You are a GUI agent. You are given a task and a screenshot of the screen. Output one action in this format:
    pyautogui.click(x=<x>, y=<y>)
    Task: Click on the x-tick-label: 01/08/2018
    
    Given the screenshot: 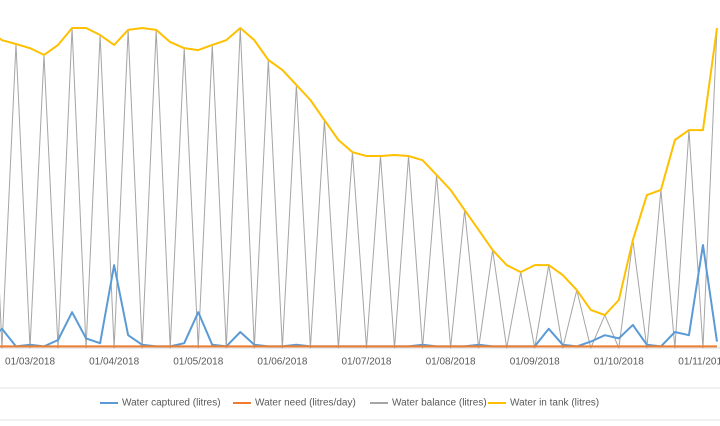 What is the action you would take?
    pyautogui.click(x=451, y=362)
    